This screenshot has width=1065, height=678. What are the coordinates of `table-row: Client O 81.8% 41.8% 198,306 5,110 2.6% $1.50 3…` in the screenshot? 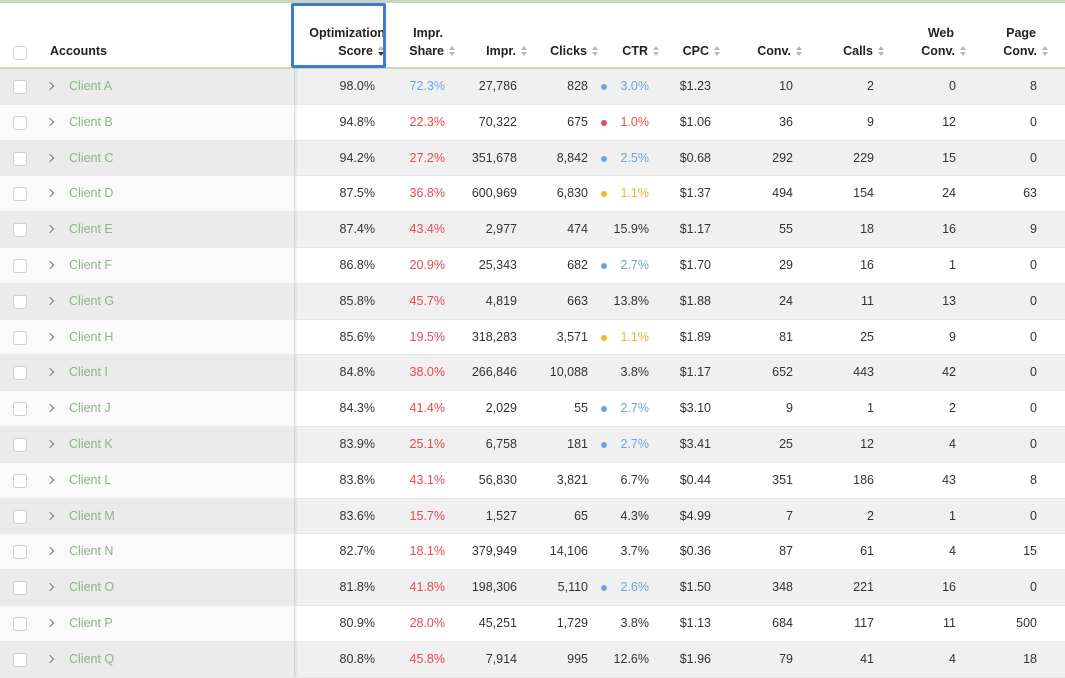 It's located at (532, 588).